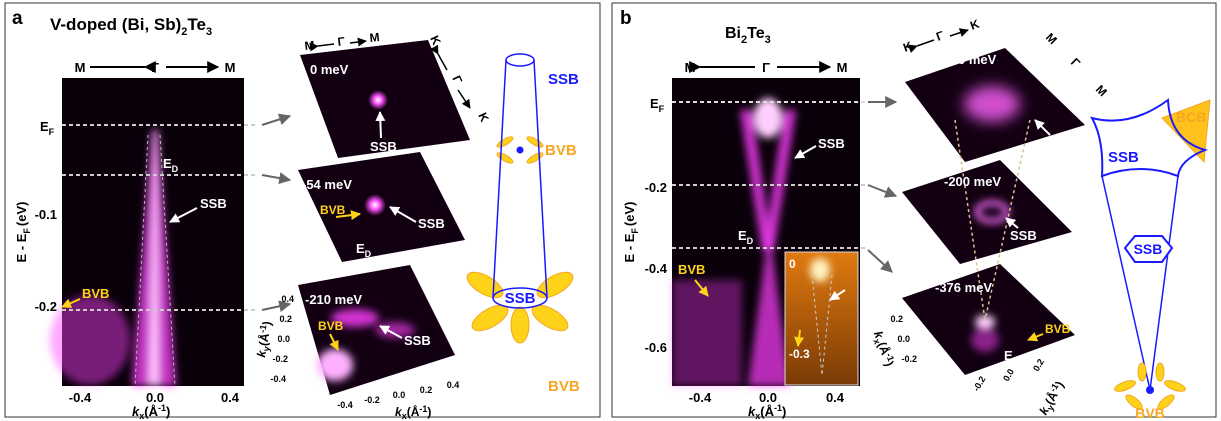 The width and height of the screenshot is (1221, 421). Describe the element at coordinates (378, 100) in the screenshot. I see `intensity-spot` at that location.